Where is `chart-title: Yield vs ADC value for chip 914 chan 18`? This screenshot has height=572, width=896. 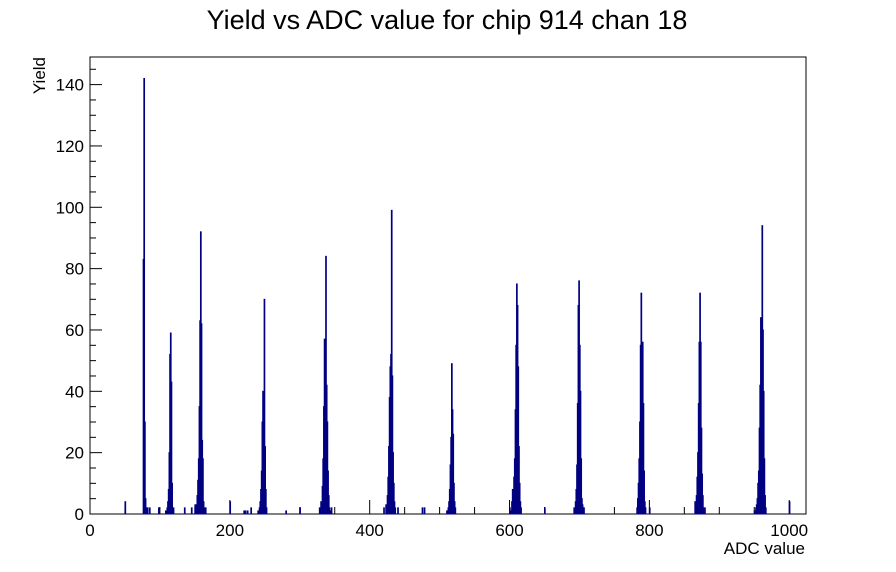
chart-title: Yield vs ADC value for chip 914 chan 18 is located at coordinates (447, 20).